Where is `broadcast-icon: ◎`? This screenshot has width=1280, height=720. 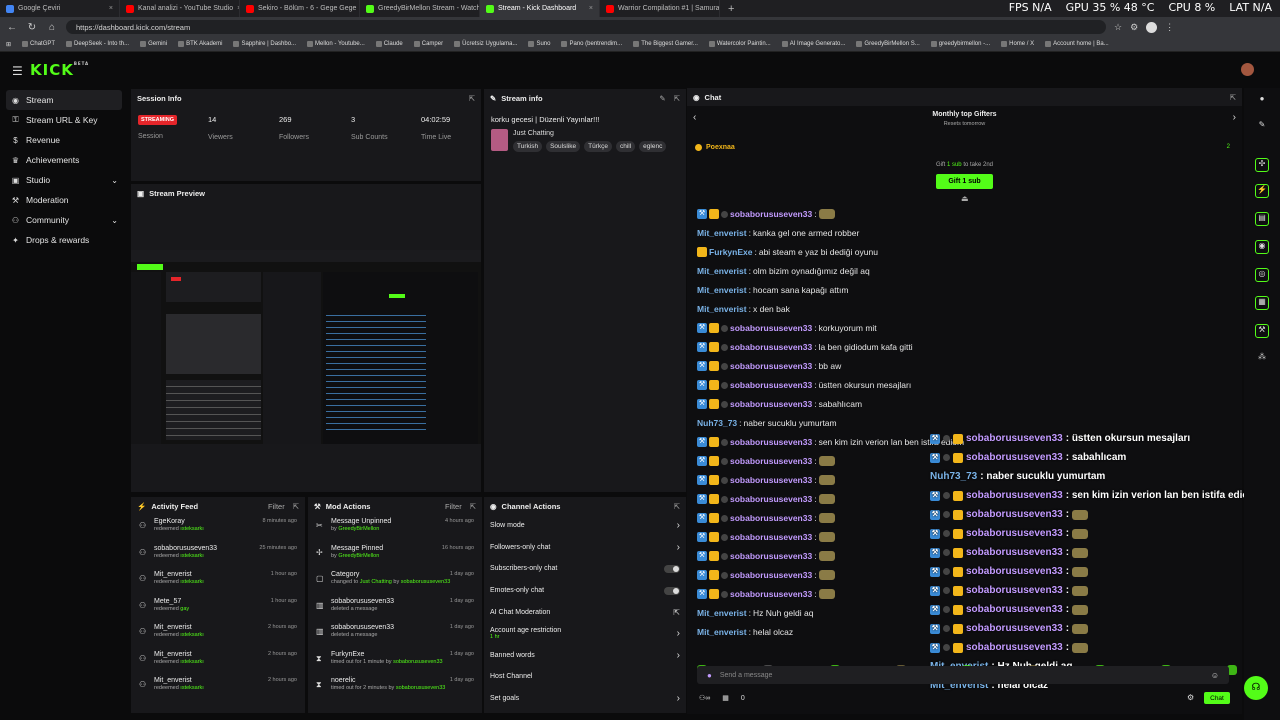 broadcast-icon: ◎ is located at coordinates (1262, 275).